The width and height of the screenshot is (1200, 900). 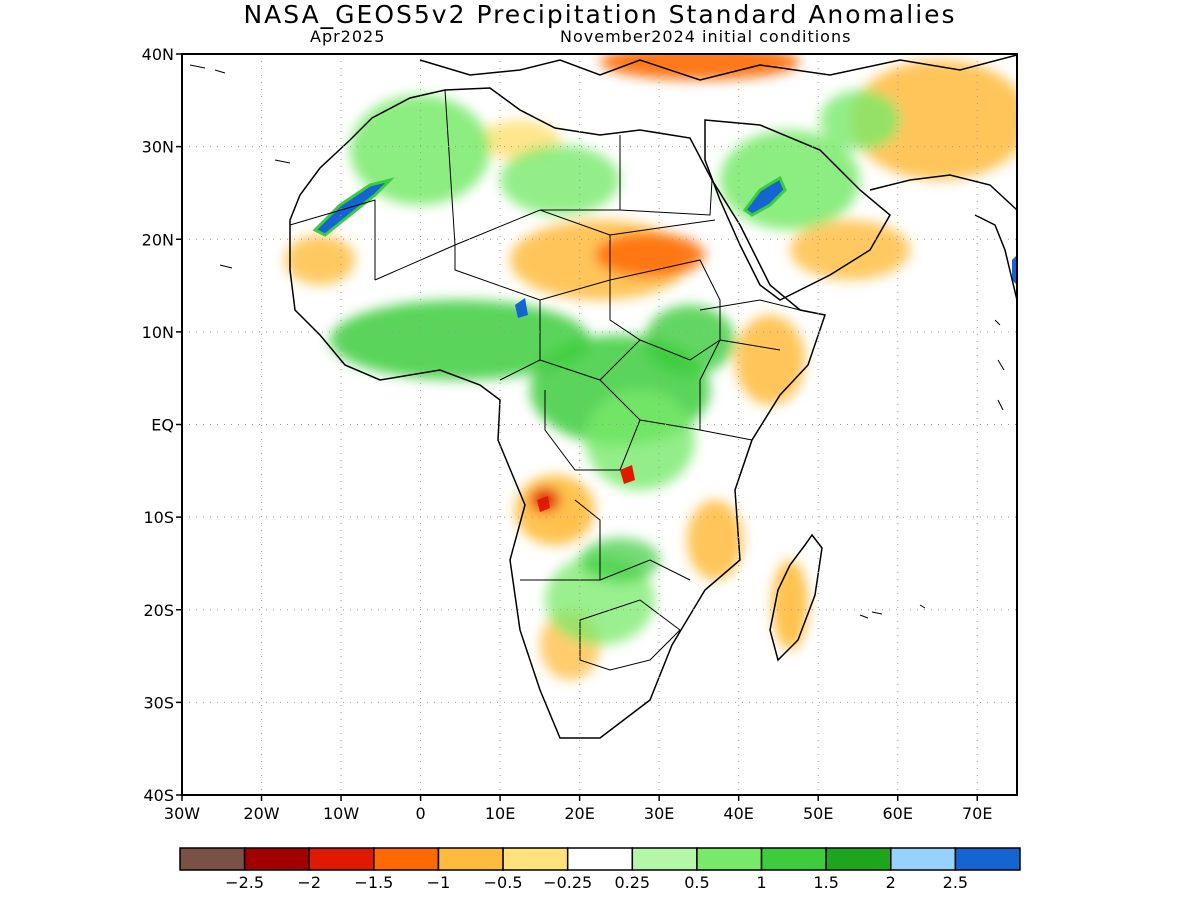 What do you see at coordinates (420, 813) in the screenshot?
I see `lon-tick-label: 0` at bounding box center [420, 813].